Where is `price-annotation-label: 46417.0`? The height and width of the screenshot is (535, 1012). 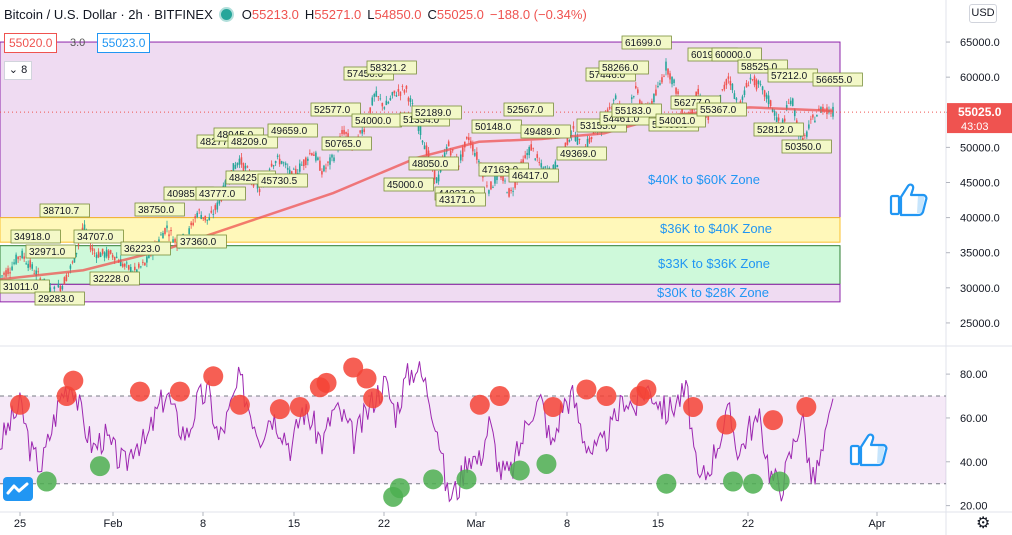 price-annotation-label: 46417.0 is located at coordinates (530, 176).